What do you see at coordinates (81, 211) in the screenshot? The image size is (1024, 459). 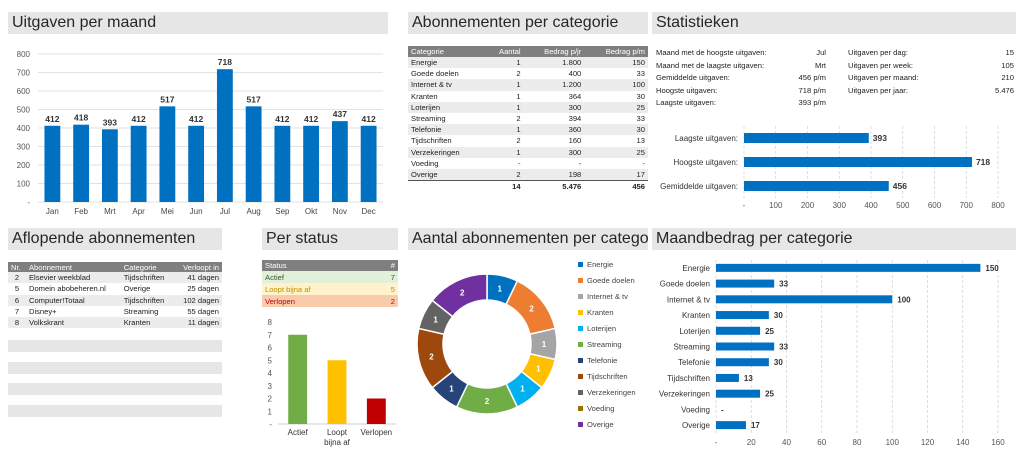 I see `x-tick-label: Feb` at bounding box center [81, 211].